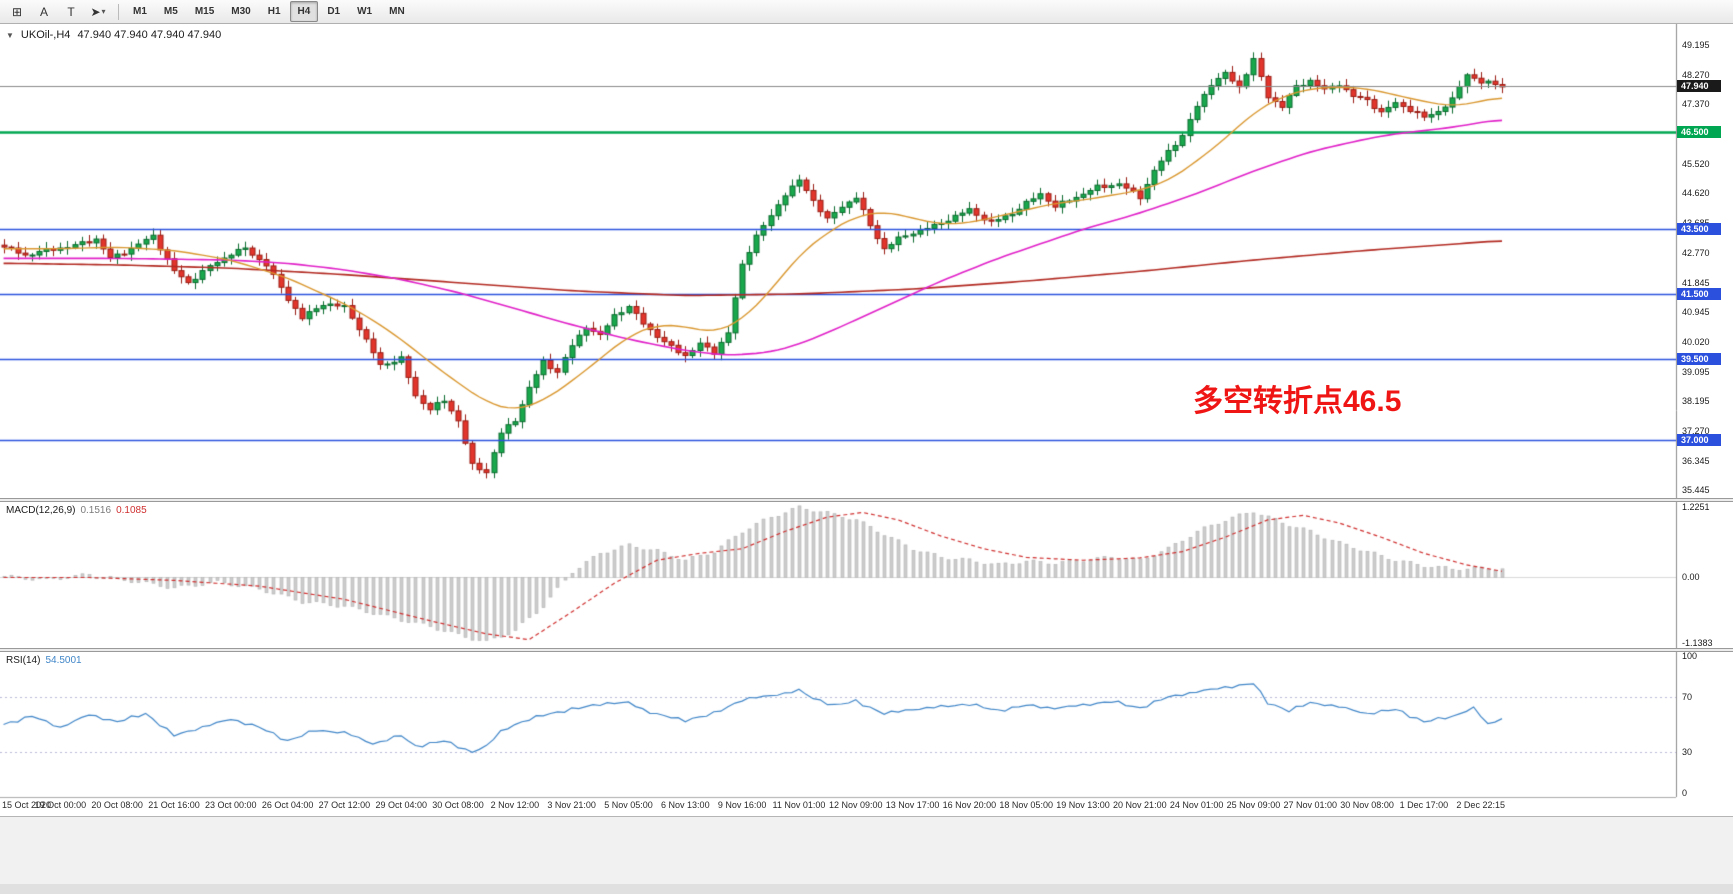 The height and width of the screenshot is (894, 1733). Describe the element at coordinates (304, 11) in the screenshot. I see `timeframe-h4-button: H4` at that location.